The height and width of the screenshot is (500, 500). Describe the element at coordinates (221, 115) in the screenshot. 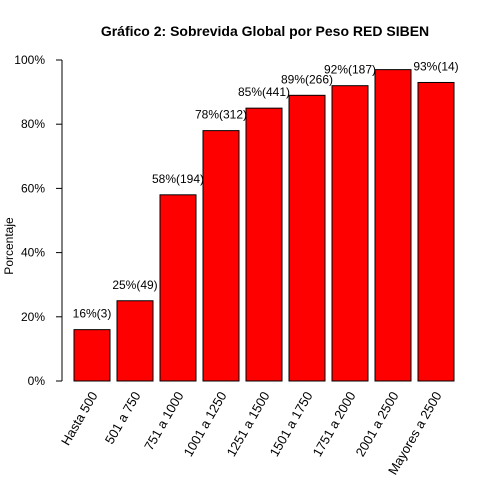

I see `data-label: 78%(312)` at that location.